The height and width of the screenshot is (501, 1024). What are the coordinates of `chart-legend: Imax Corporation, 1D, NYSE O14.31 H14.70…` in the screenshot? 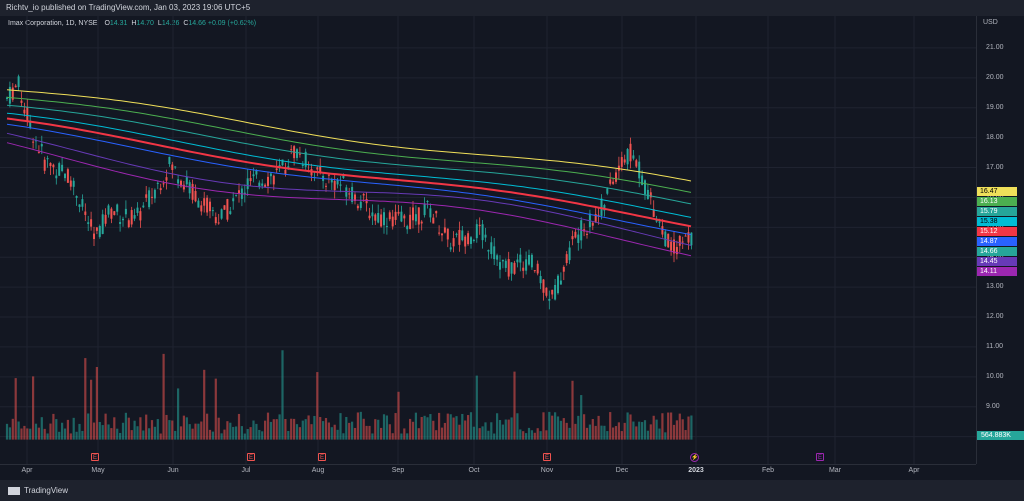 It's located at (132, 23).